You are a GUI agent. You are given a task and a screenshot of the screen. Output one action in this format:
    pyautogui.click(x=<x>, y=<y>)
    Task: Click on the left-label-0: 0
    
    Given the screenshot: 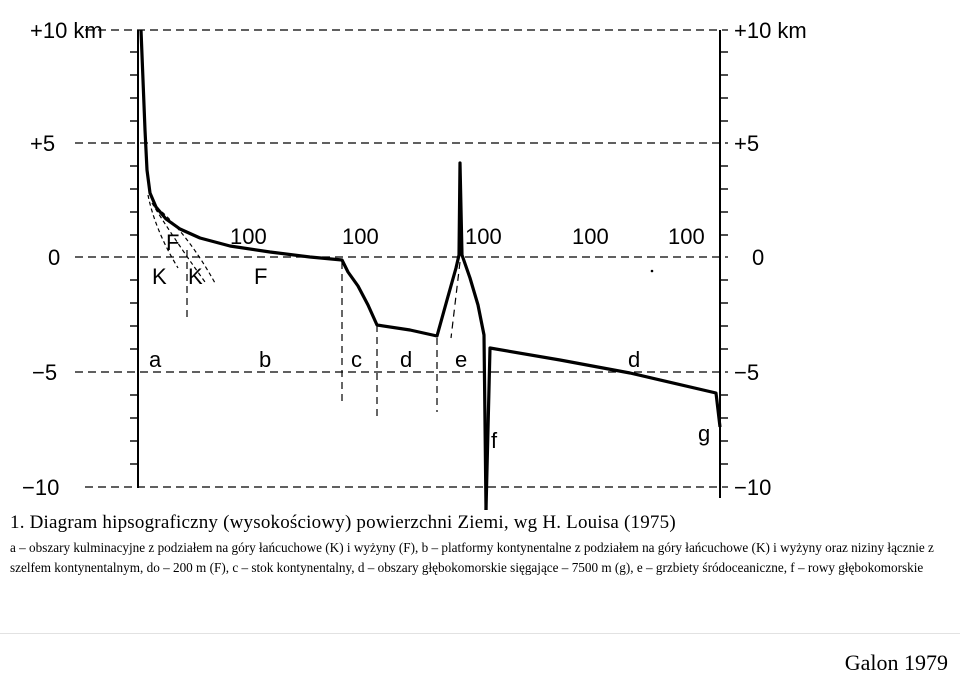 What is the action you would take?
    pyautogui.click(x=54, y=257)
    